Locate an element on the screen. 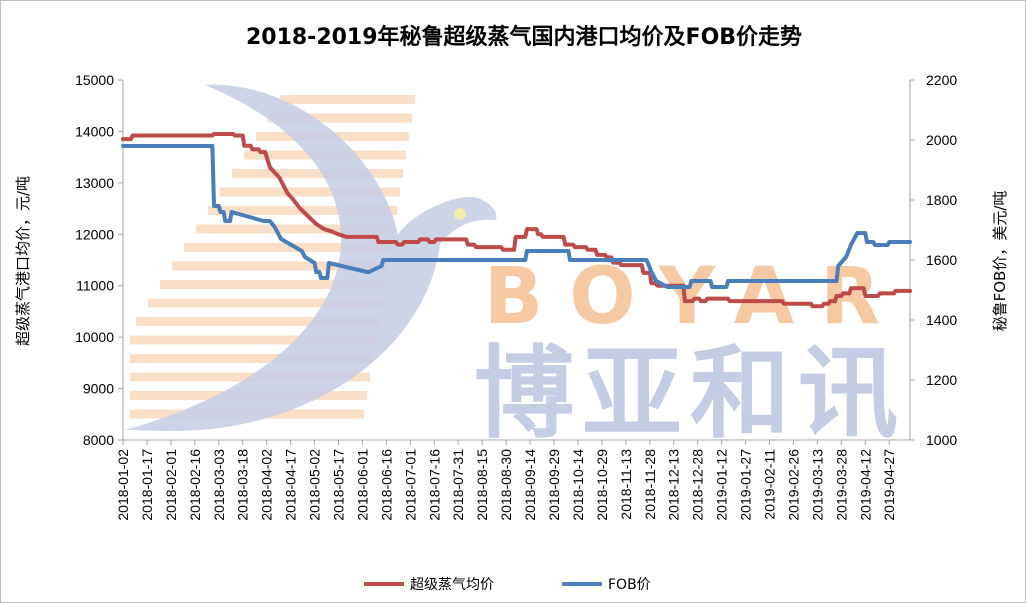  x-tick-label: 2019-02-11 is located at coordinates (770, 484).